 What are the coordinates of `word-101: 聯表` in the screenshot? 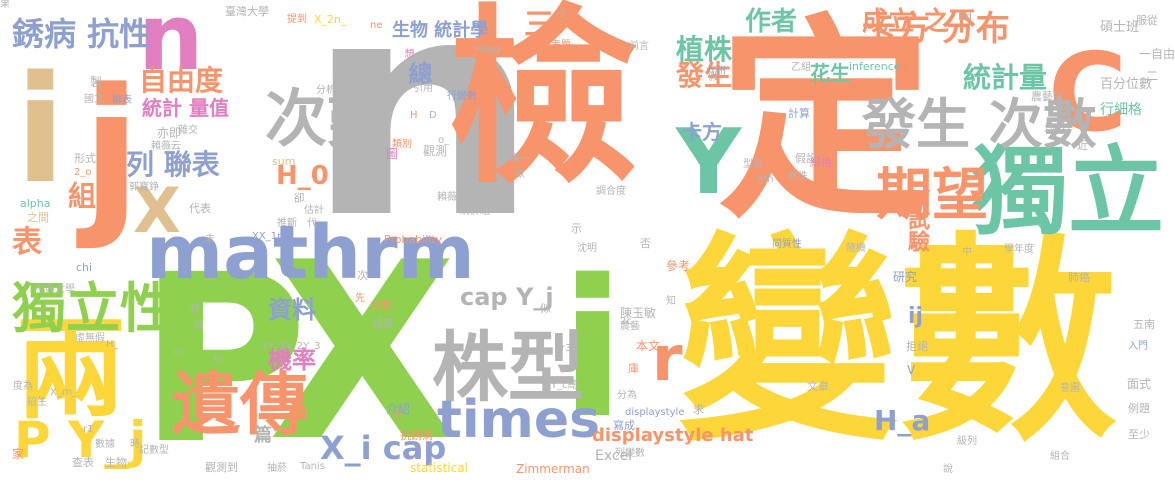 It's located at (122, 100).